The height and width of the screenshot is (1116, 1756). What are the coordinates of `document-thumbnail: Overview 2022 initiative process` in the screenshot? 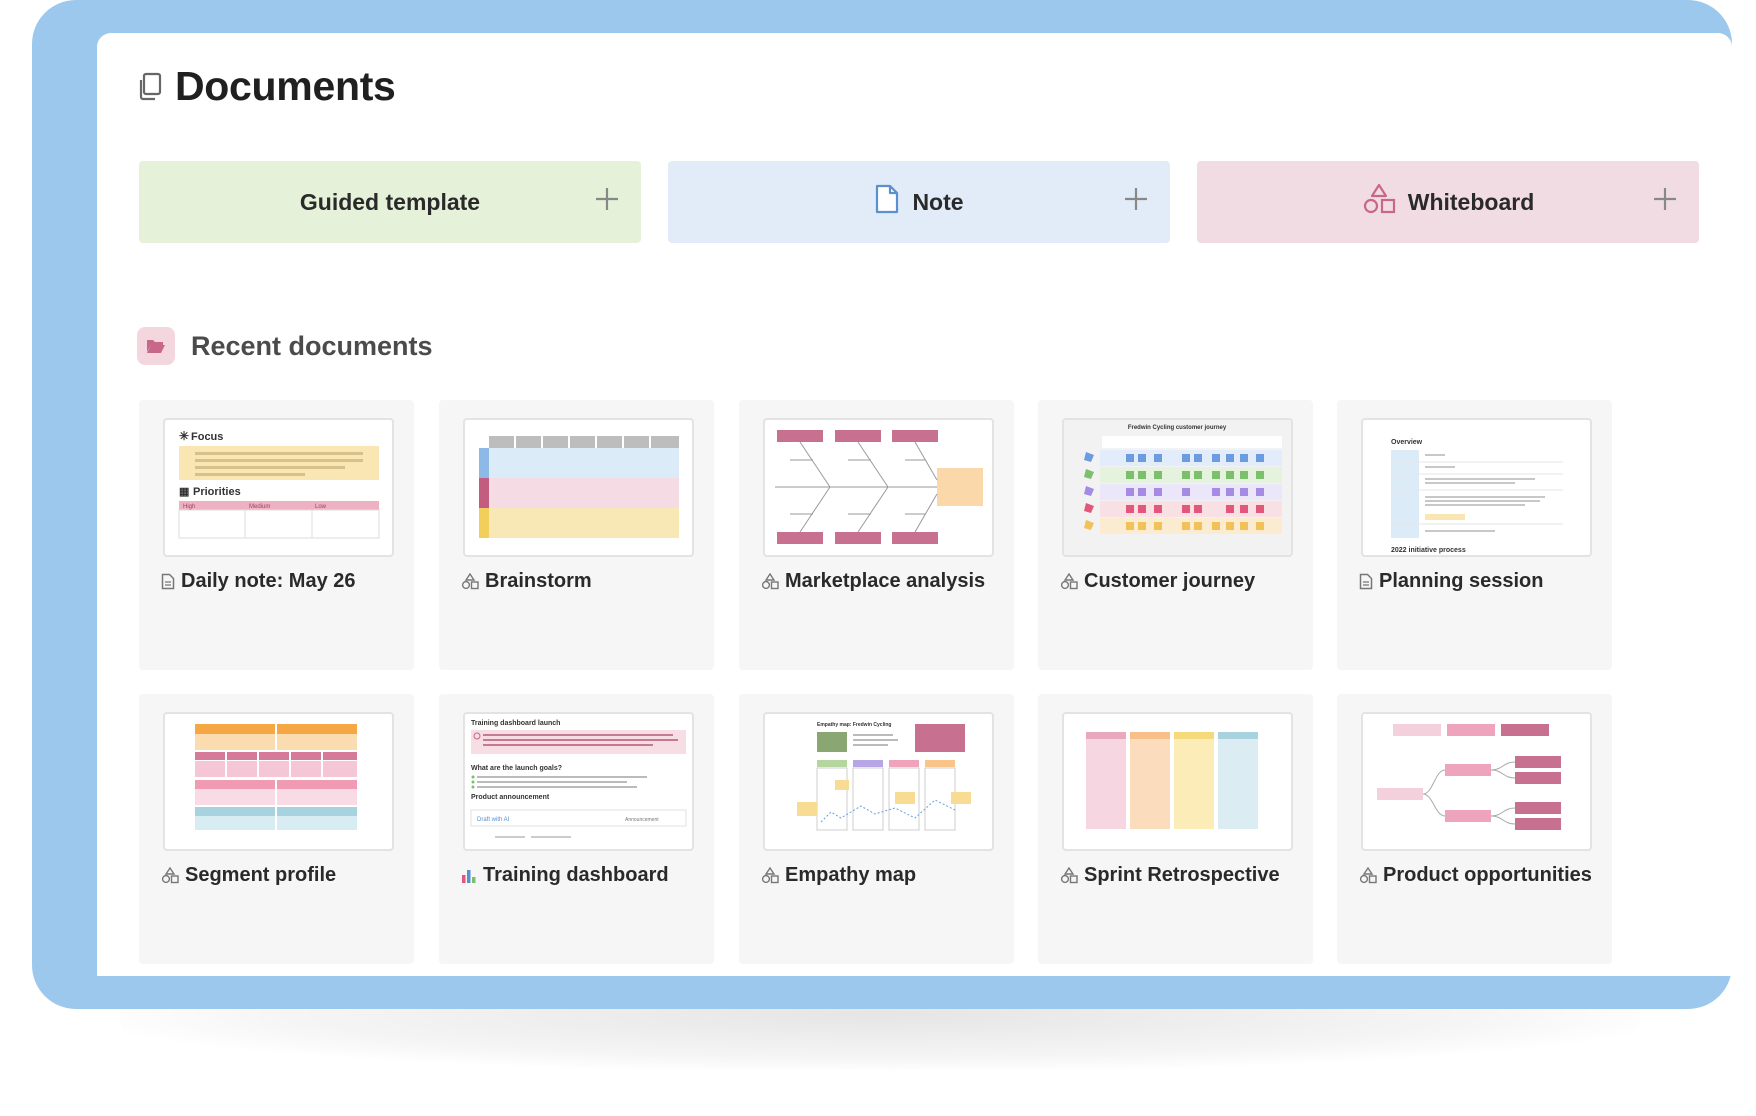 It's located at (1476, 487).